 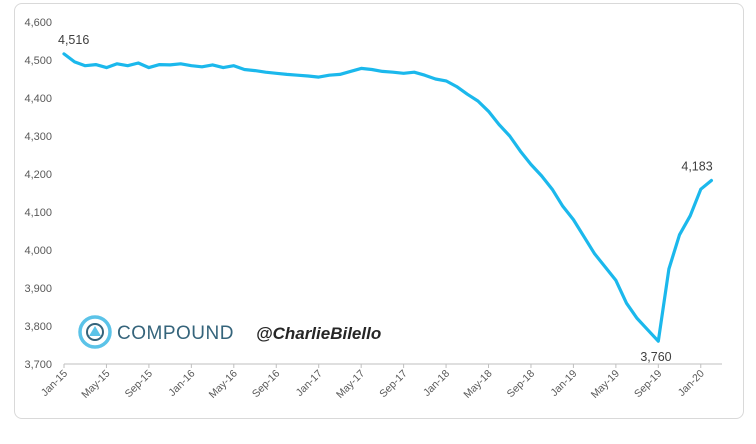 What do you see at coordinates (38, 137) in the screenshot?
I see `y-tick-label: 4,300` at bounding box center [38, 137].